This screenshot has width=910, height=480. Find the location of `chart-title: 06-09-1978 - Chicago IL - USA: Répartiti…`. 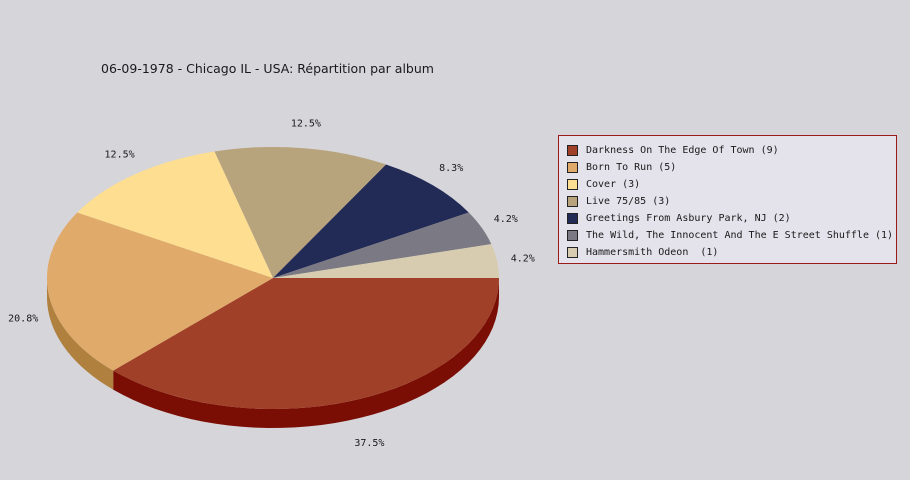

chart-title: 06-09-1978 - Chicago IL - USA: Répartiti… is located at coordinates (267, 68).